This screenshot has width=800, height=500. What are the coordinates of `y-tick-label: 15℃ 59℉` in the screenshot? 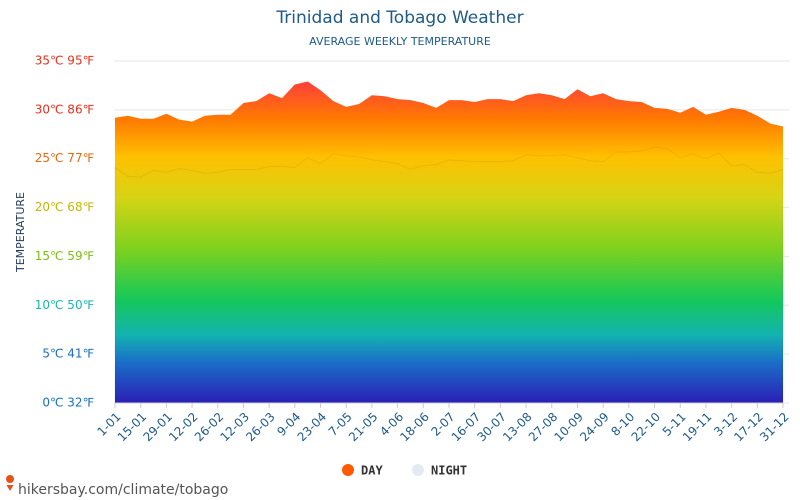 It's located at (64, 256).